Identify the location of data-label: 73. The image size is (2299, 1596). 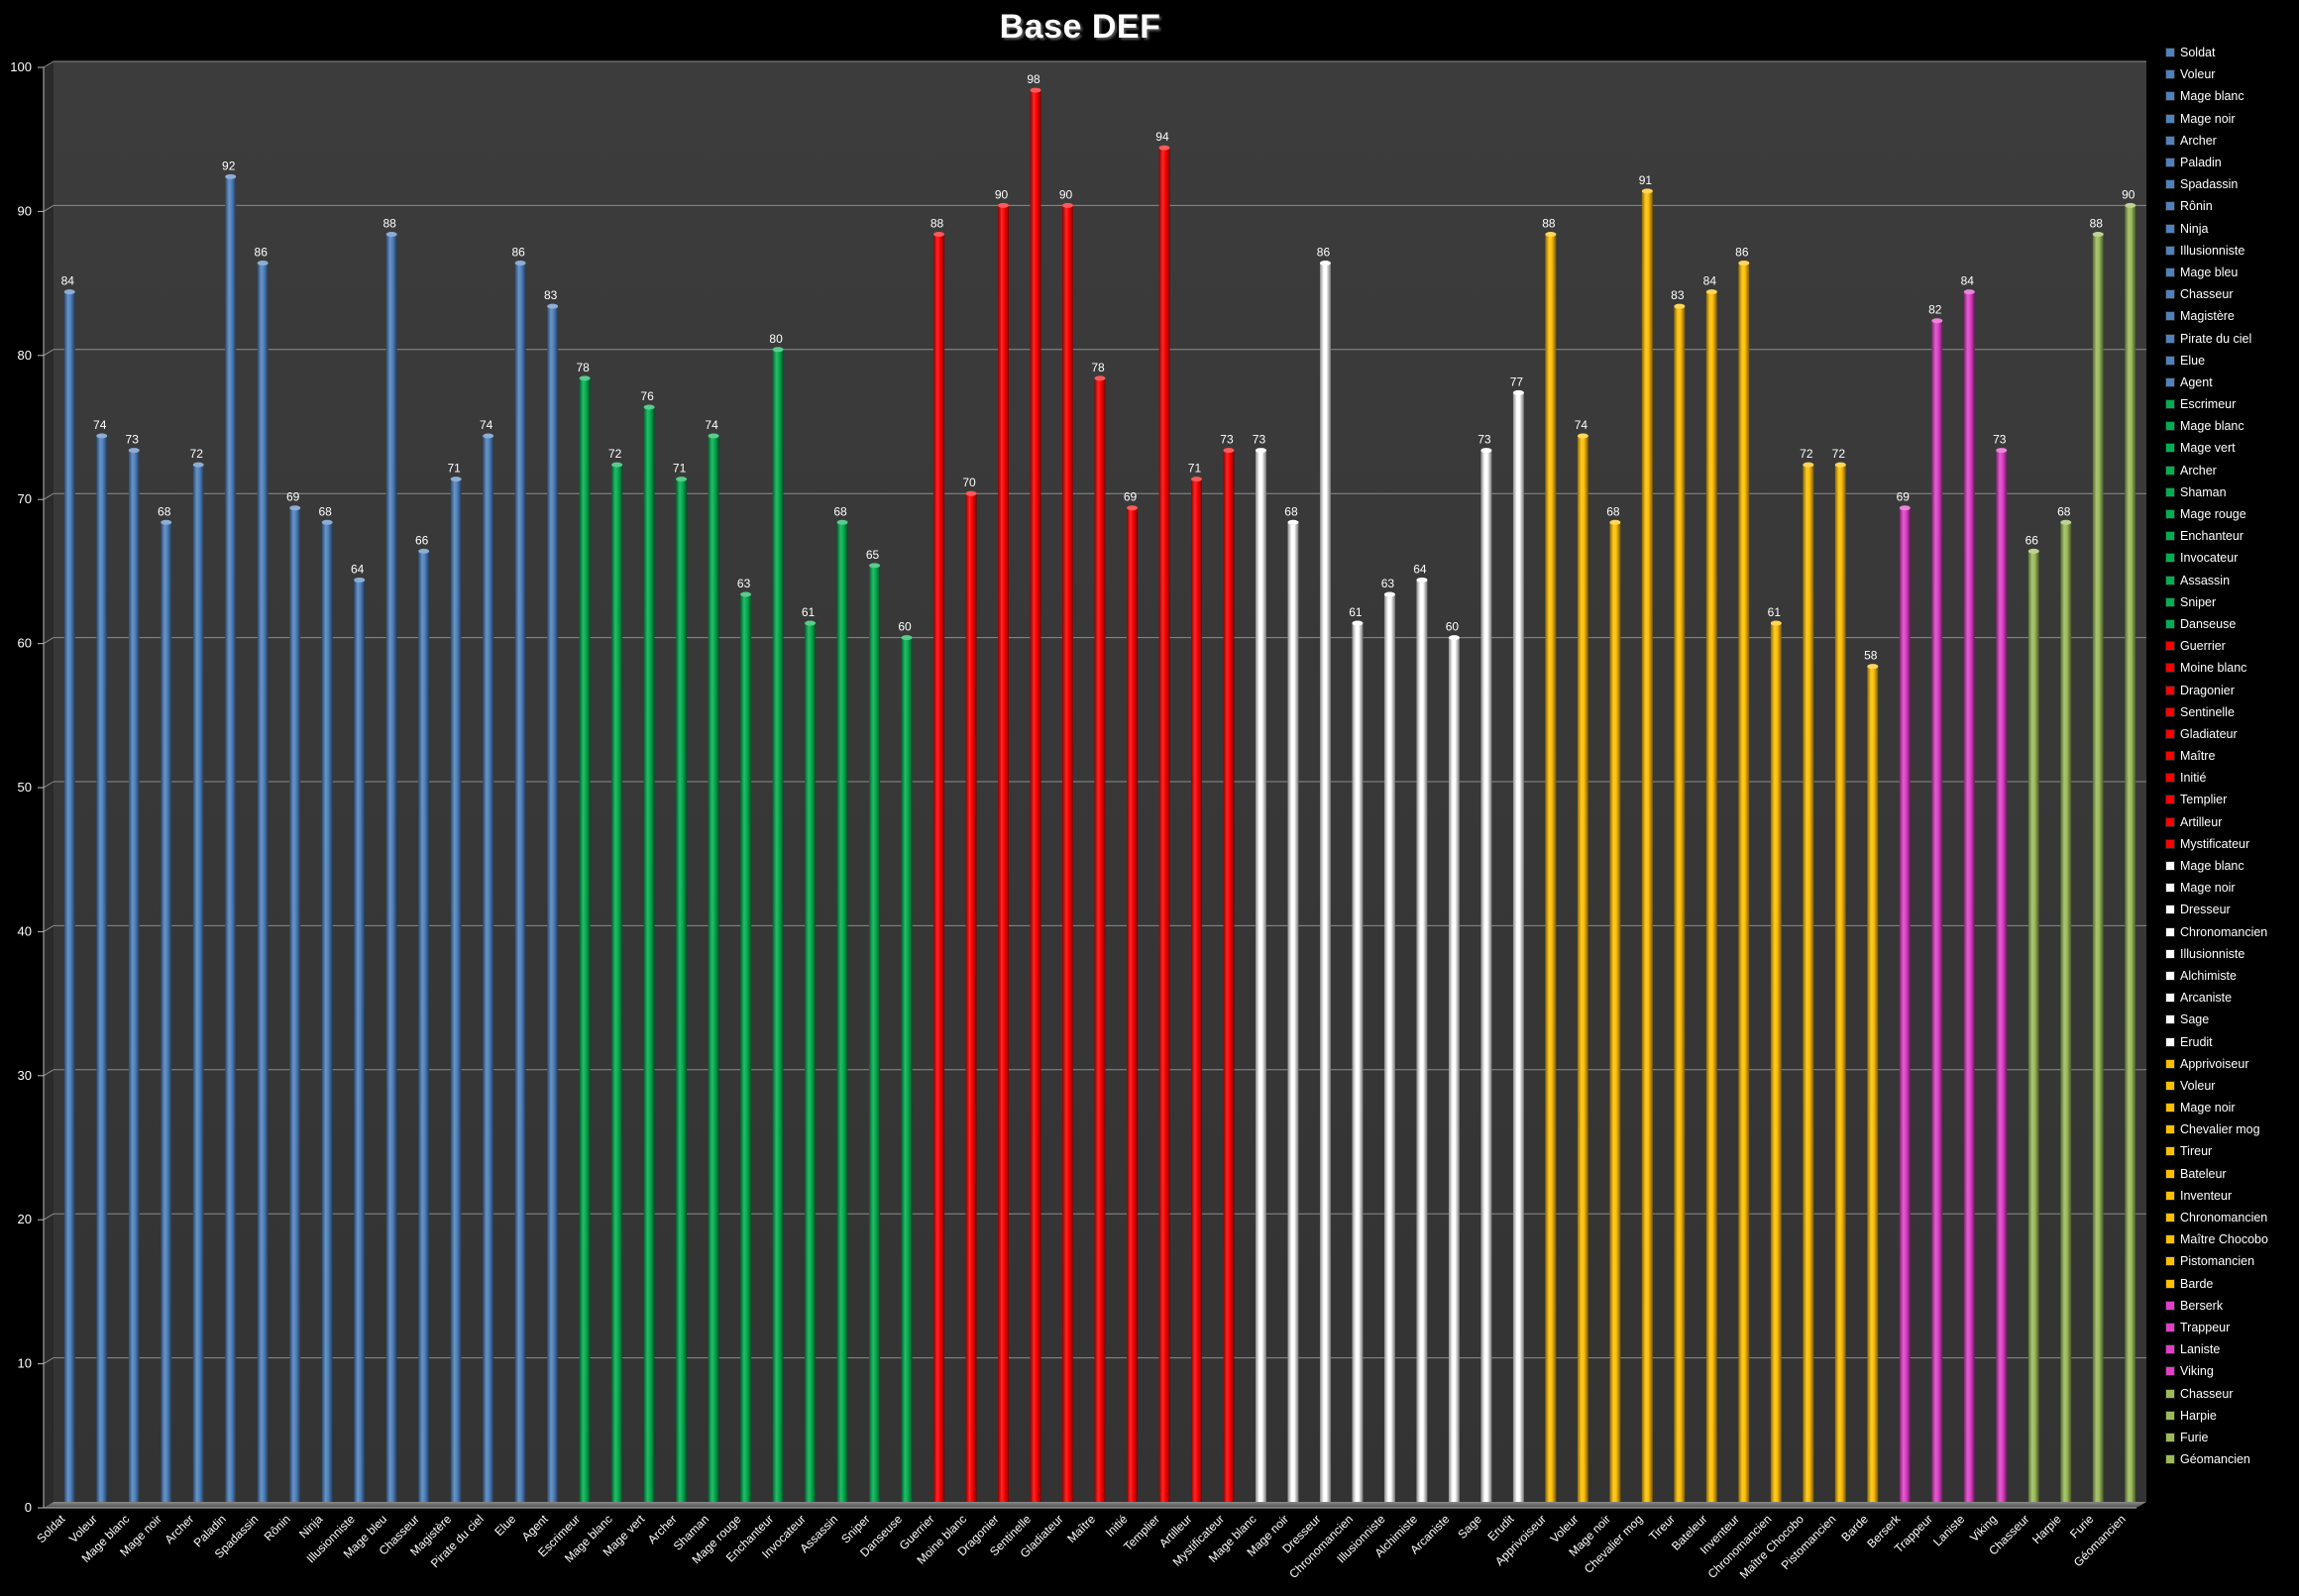
(1485, 440).